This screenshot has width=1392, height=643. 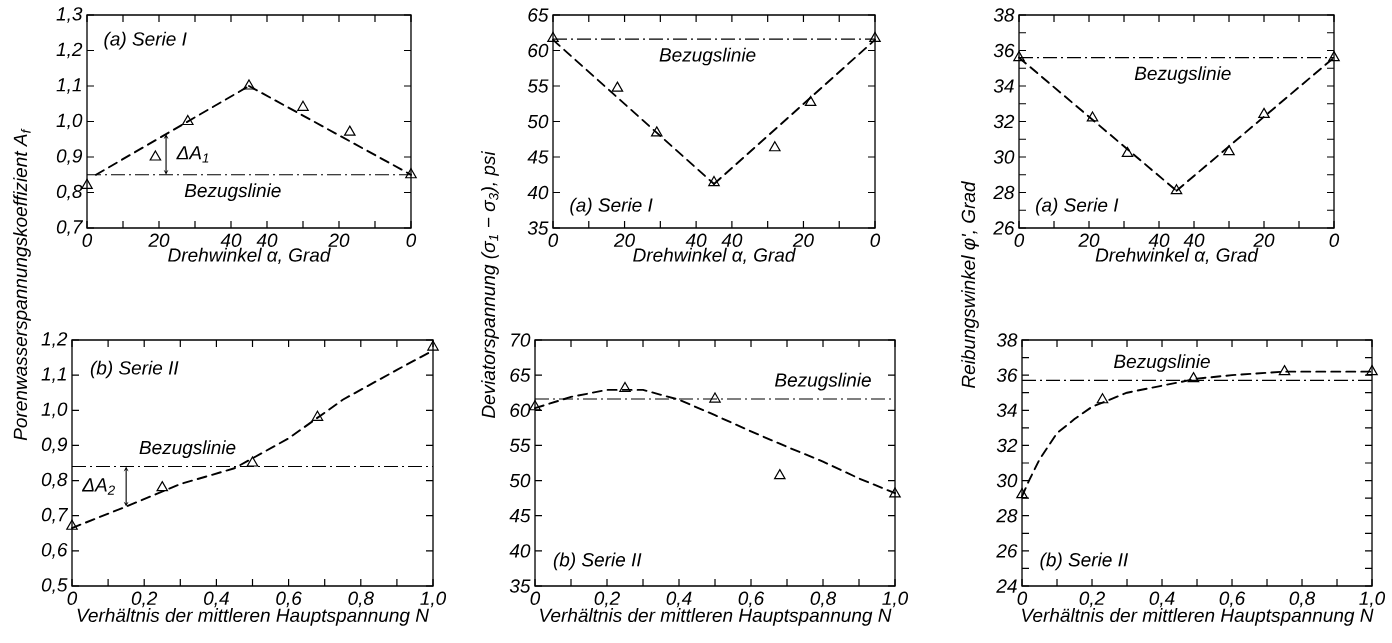 What do you see at coordinates (490, 284) in the screenshot?
I see `y-axis-title: Deviatorspannung (σ$_{1}$ − σ$_{3}$), psi` at bounding box center [490, 284].